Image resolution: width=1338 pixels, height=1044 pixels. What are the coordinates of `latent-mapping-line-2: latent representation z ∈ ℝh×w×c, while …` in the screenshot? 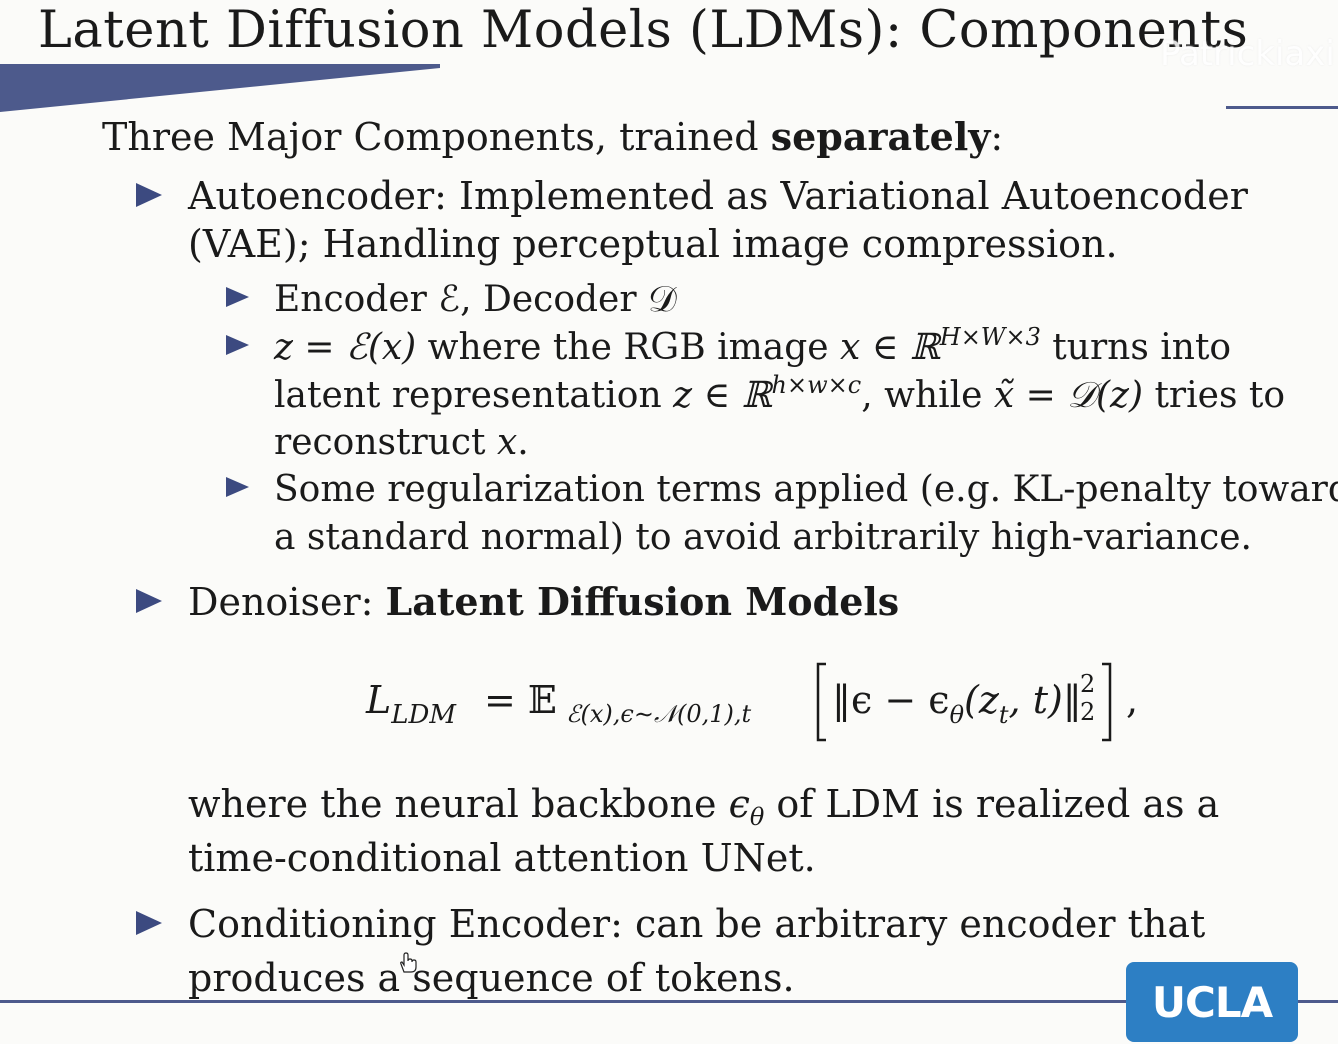 It's located at (779, 393).